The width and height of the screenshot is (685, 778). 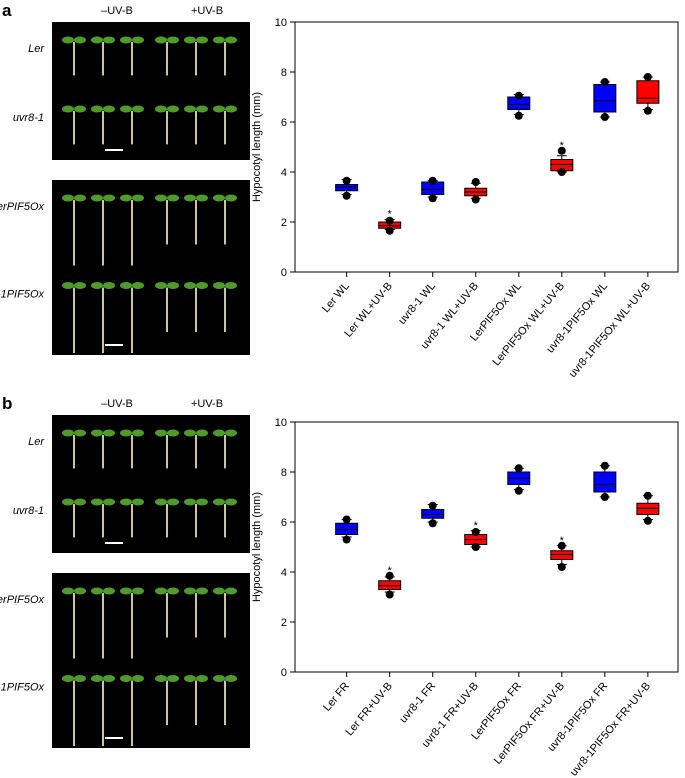 What do you see at coordinates (390, 215) in the screenshot?
I see `significance-label: *` at bounding box center [390, 215].